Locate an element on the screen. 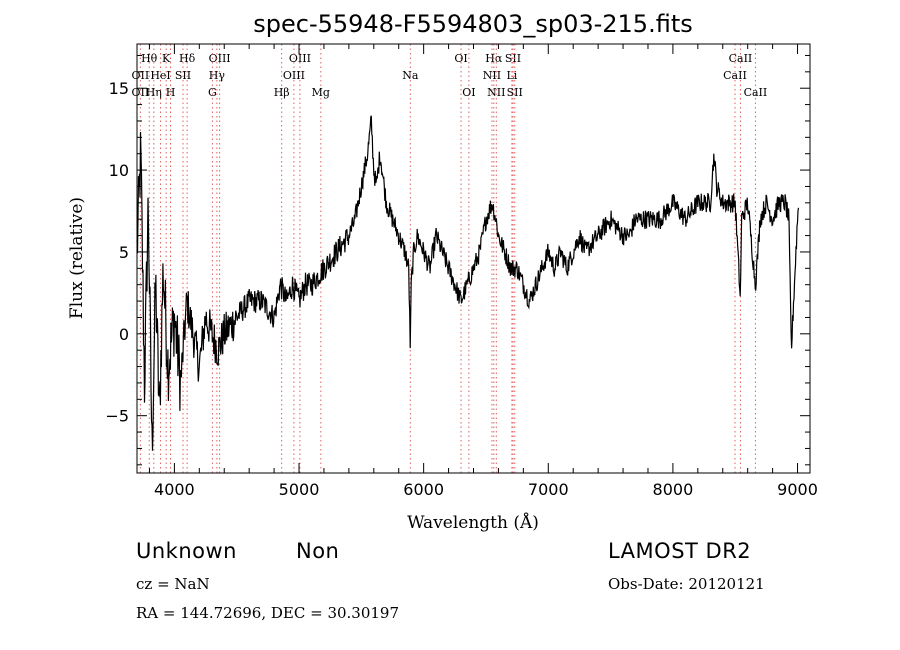 This screenshot has width=900, height=650. line-marker-label: Hδ is located at coordinates (187, 58).